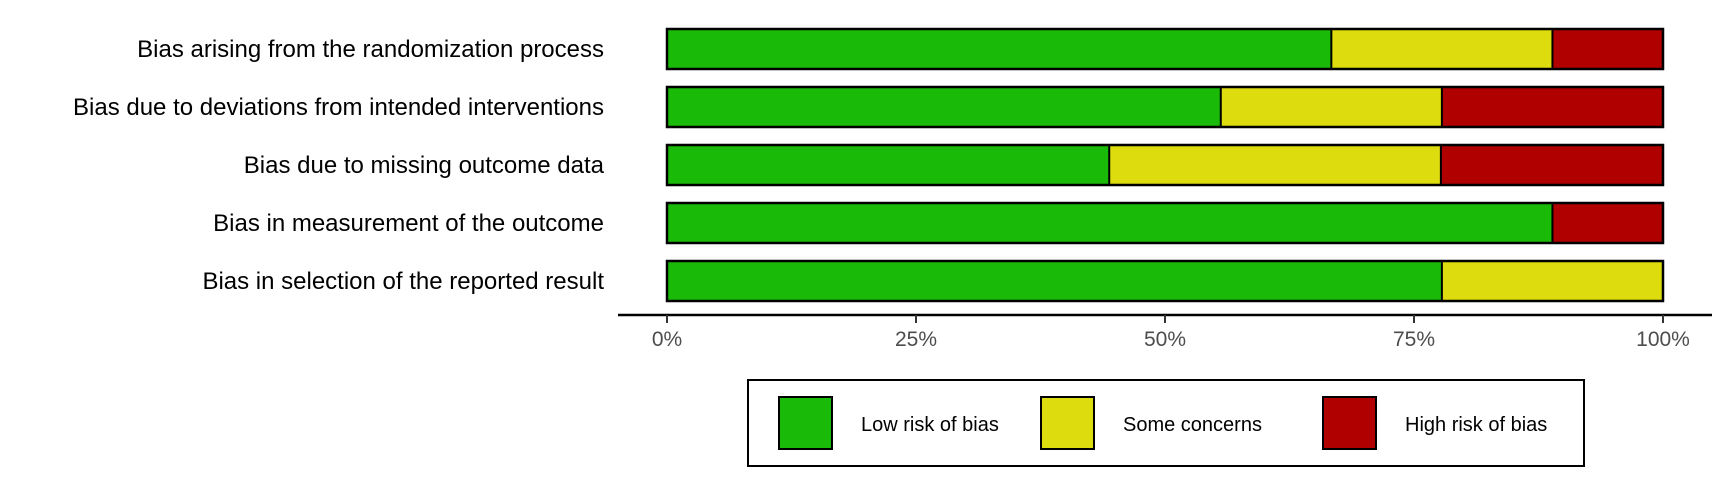 This screenshot has height=480, width=1728. Describe the element at coordinates (424, 165) in the screenshot. I see `category-label: Bias due to missing outcome data` at that location.